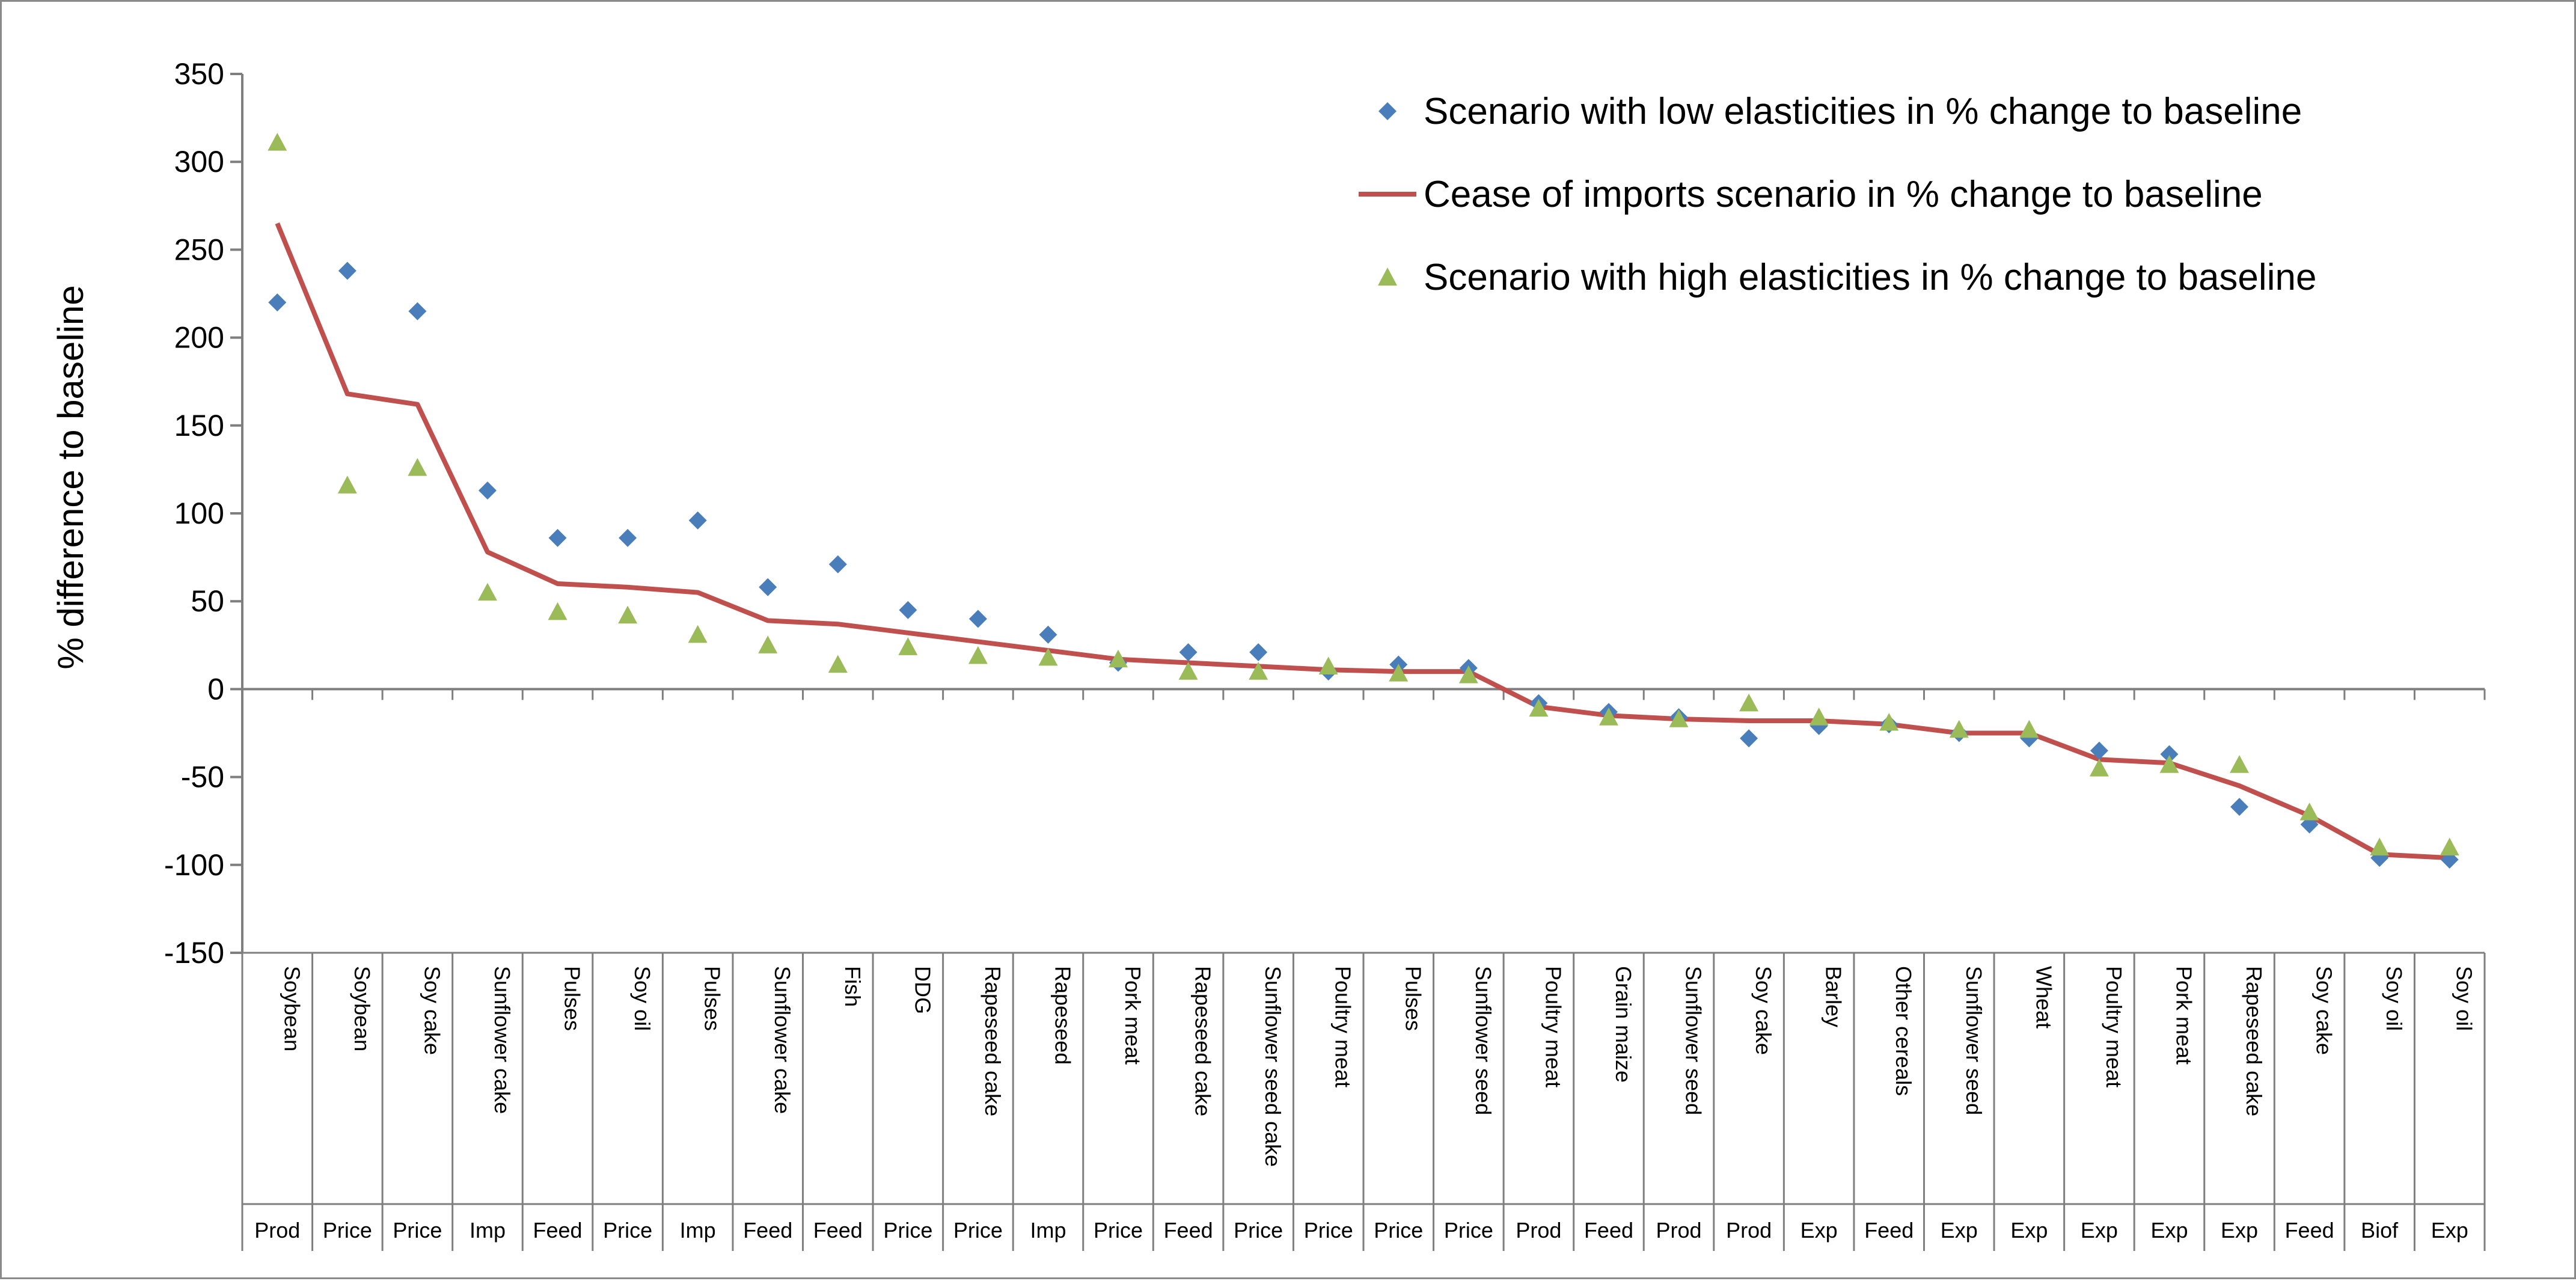 The image size is (2576, 1281). I want to click on y-tick-label: 100, so click(199, 514).